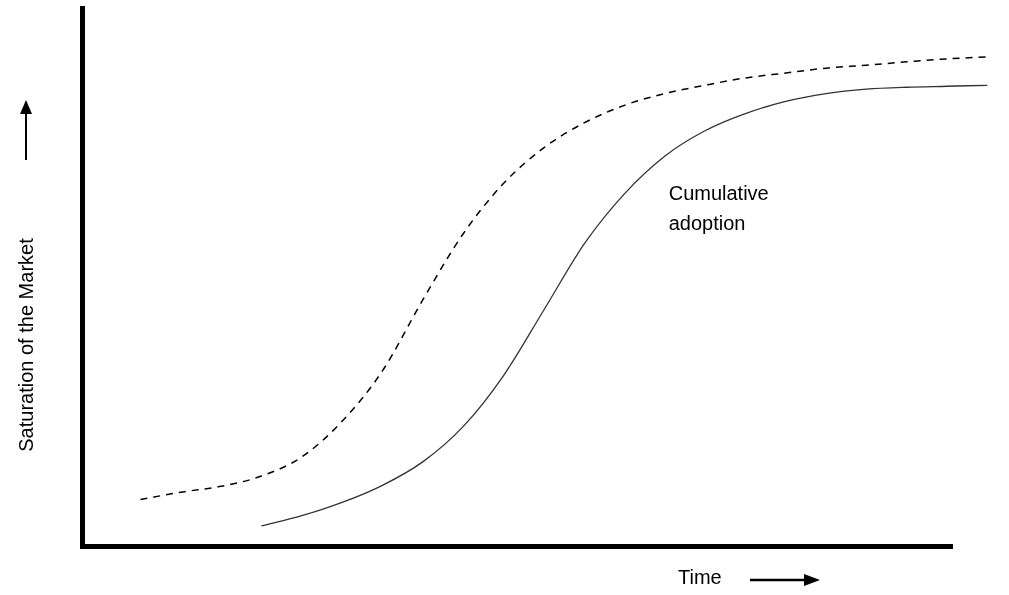  What do you see at coordinates (26, 345) in the screenshot?
I see `y-axis-title: Saturation of the Market` at bounding box center [26, 345].